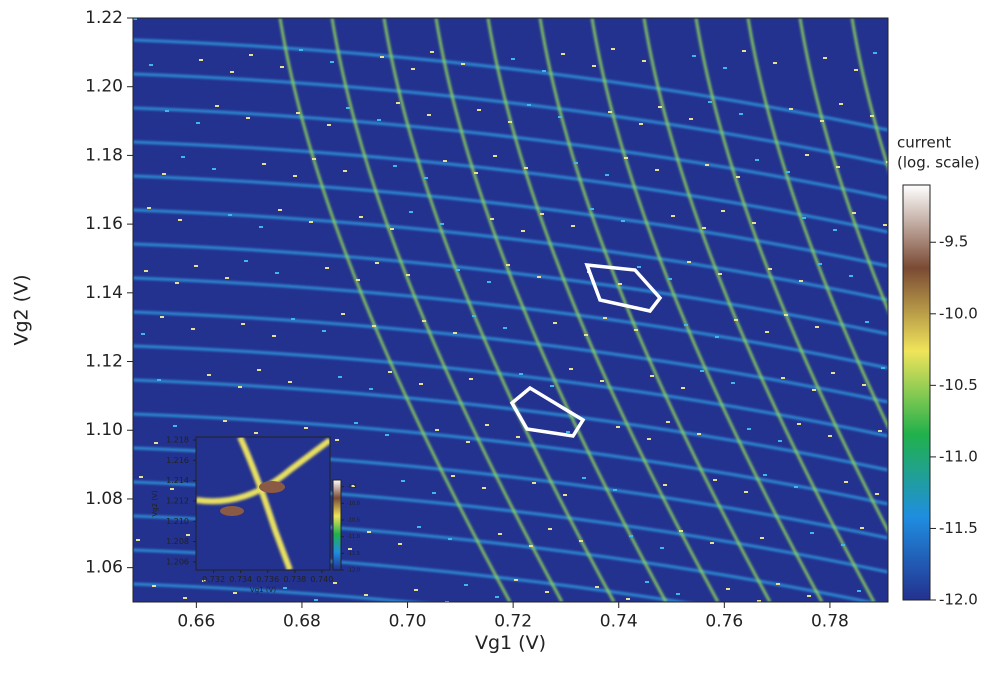 Image resolution: width=995 pixels, height=688 pixels. I want to click on colorbar-tick-label: -9.5, so click(352, 487).